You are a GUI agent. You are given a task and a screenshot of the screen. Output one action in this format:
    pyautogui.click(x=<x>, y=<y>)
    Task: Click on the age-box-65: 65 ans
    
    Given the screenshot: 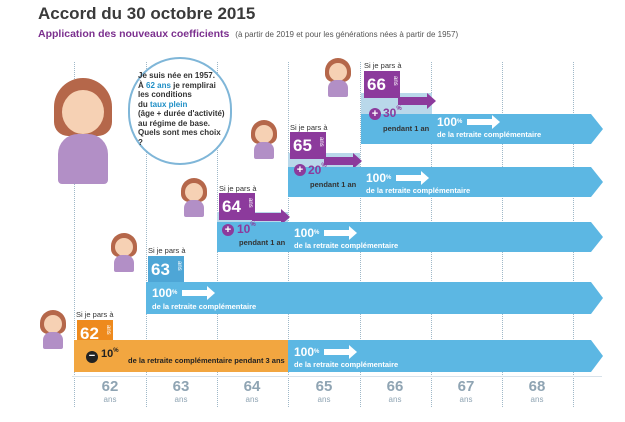 What is the action you would take?
    pyautogui.click(x=308, y=145)
    